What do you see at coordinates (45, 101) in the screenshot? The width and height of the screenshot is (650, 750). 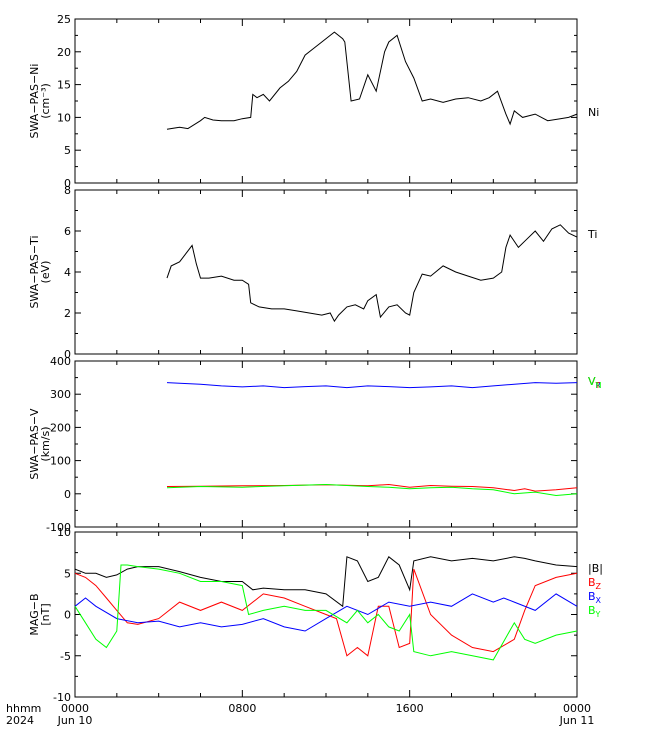 I see `panel-1-ylabel: (cm⁻³)` at bounding box center [45, 101].